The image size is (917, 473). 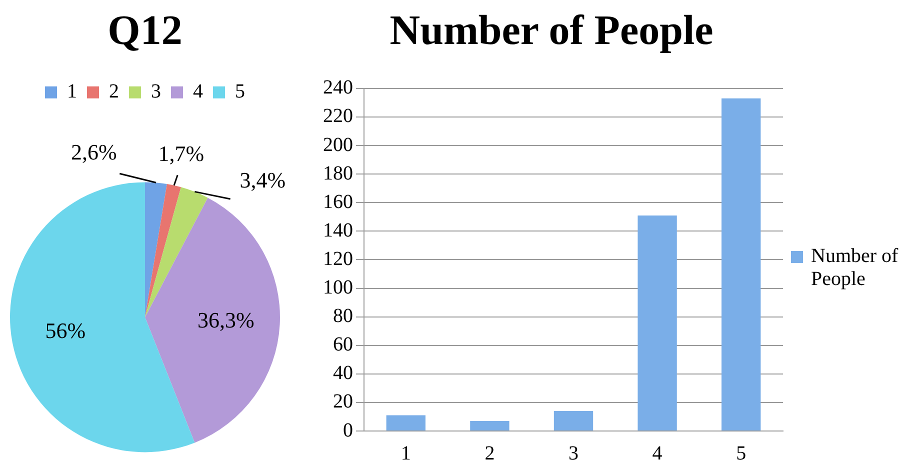 What do you see at coordinates (145, 31) in the screenshot?
I see `chart-title: Q12` at bounding box center [145, 31].